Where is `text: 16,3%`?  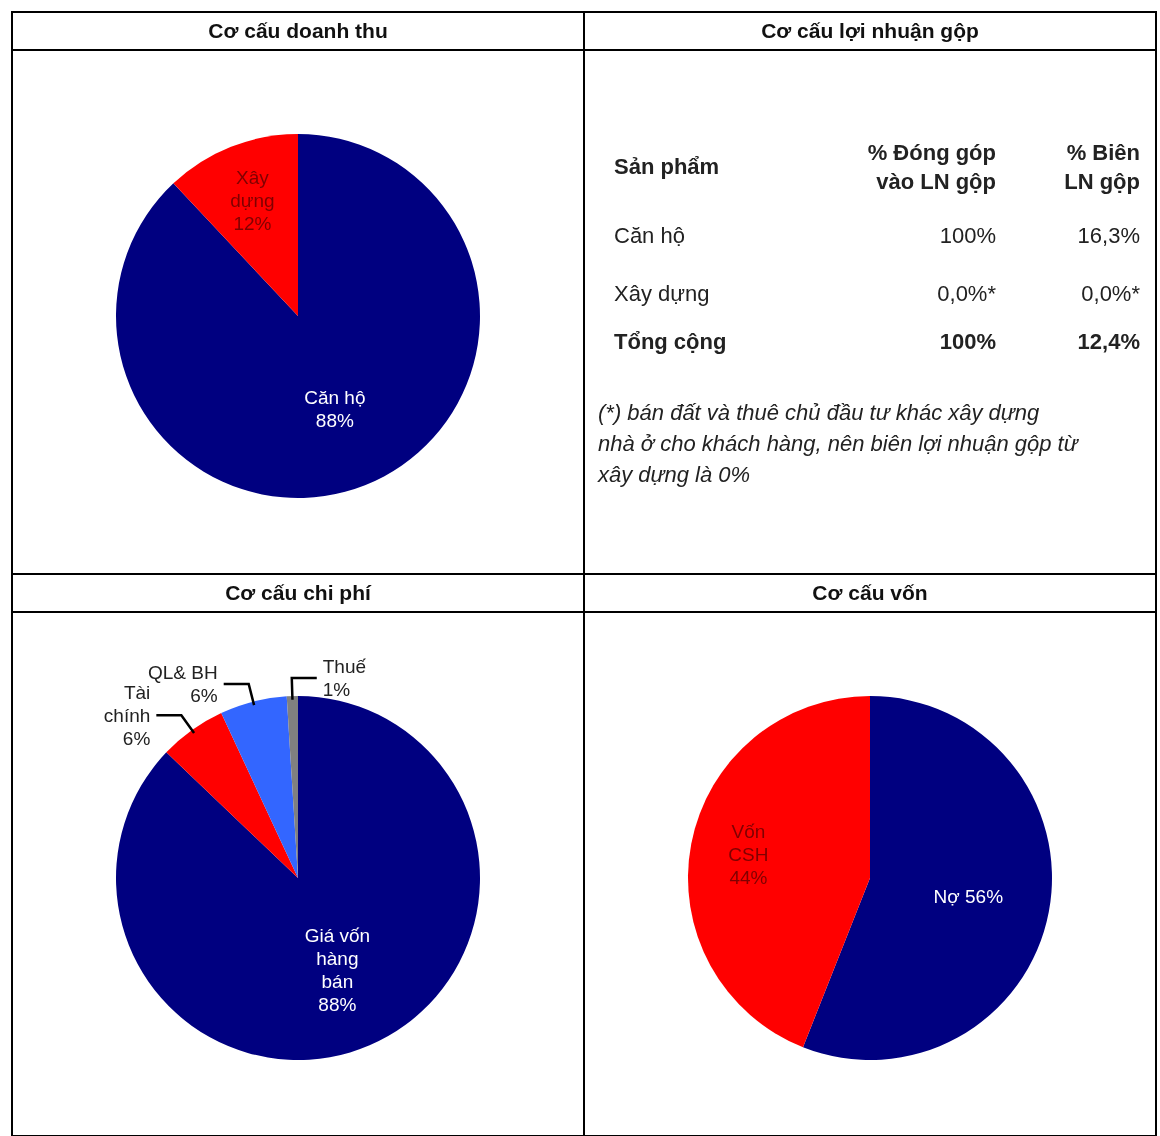 text: 16,3% is located at coordinates (1108, 235).